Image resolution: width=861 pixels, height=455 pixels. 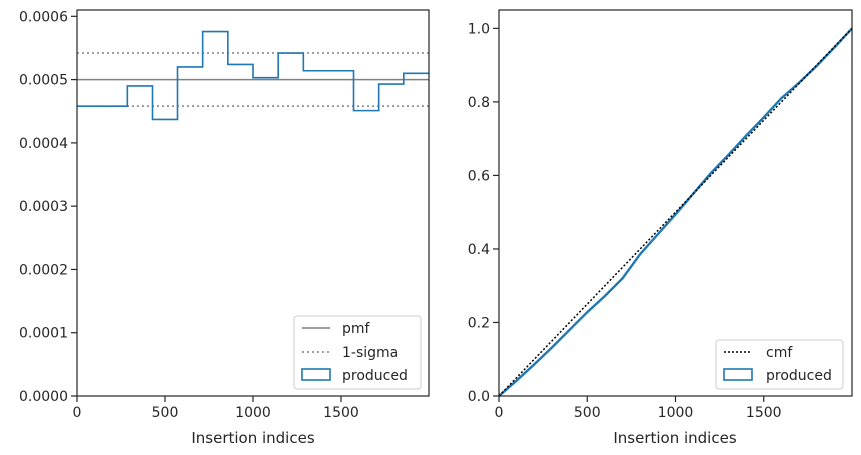 What do you see at coordinates (43, 207) in the screenshot?
I see `y-tick-label: 0.0003` at bounding box center [43, 207].